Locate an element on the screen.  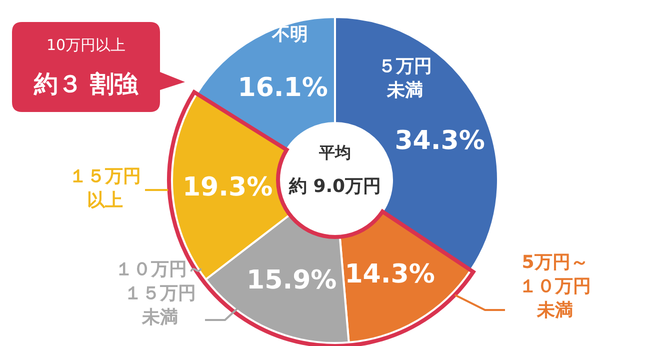
data-label: 14.3% is located at coordinates (389, 275).